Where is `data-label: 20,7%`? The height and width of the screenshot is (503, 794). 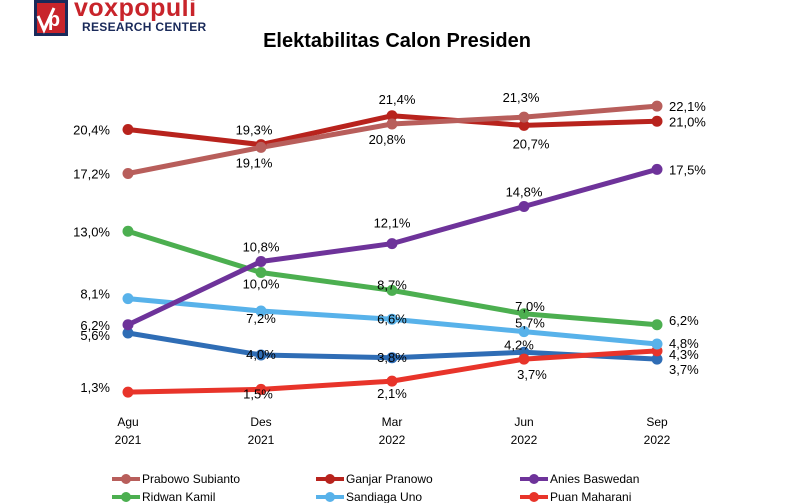 data-label: 20,7% is located at coordinates (531, 143).